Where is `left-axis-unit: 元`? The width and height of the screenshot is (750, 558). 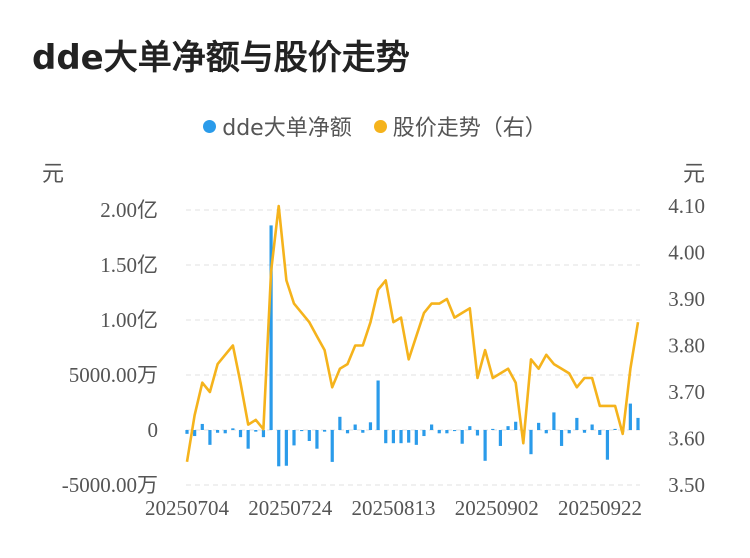
left-axis-unit: 元 is located at coordinates (53, 174).